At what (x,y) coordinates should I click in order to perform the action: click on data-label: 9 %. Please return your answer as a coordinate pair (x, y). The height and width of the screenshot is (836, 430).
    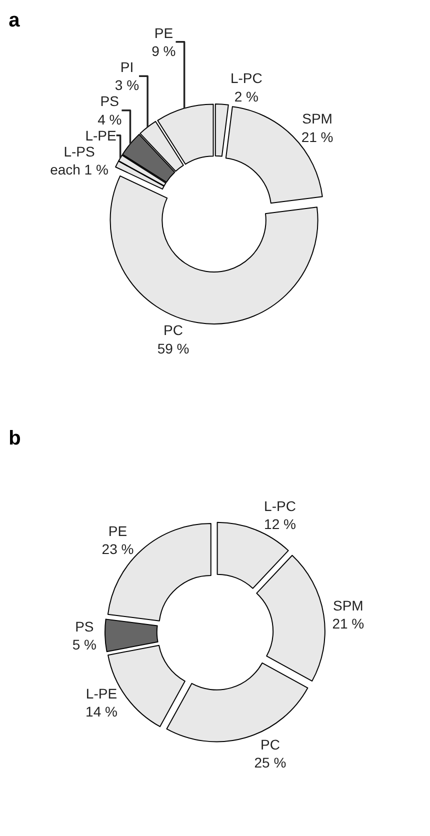
    Looking at the image, I should click on (164, 51).